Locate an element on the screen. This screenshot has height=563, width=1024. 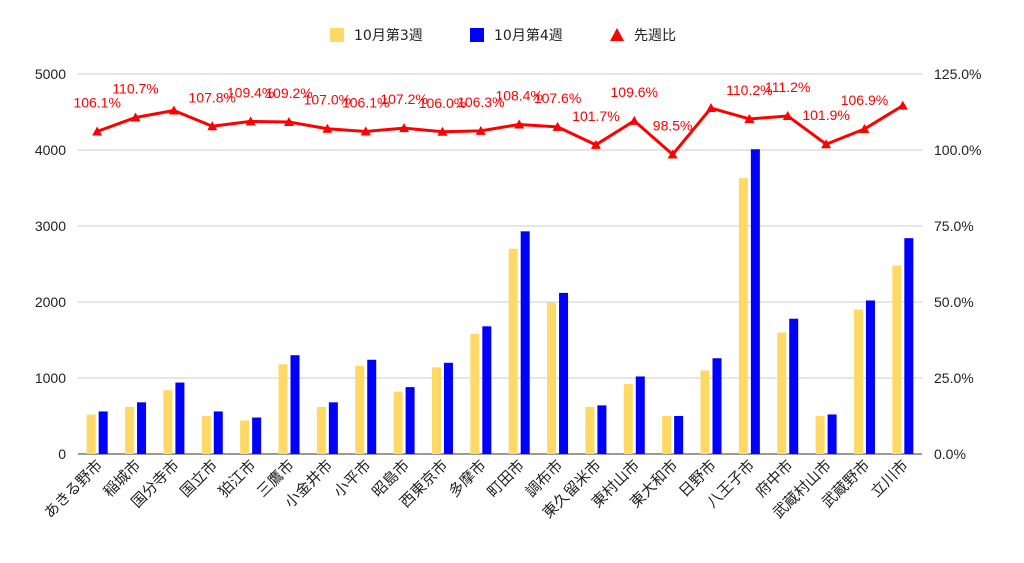
ratio-data-label: 107.6% is located at coordinates (557, 98).